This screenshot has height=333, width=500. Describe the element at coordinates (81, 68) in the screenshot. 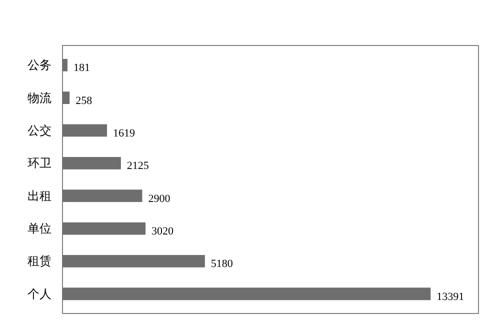

I see `data-label: 181` at that location.